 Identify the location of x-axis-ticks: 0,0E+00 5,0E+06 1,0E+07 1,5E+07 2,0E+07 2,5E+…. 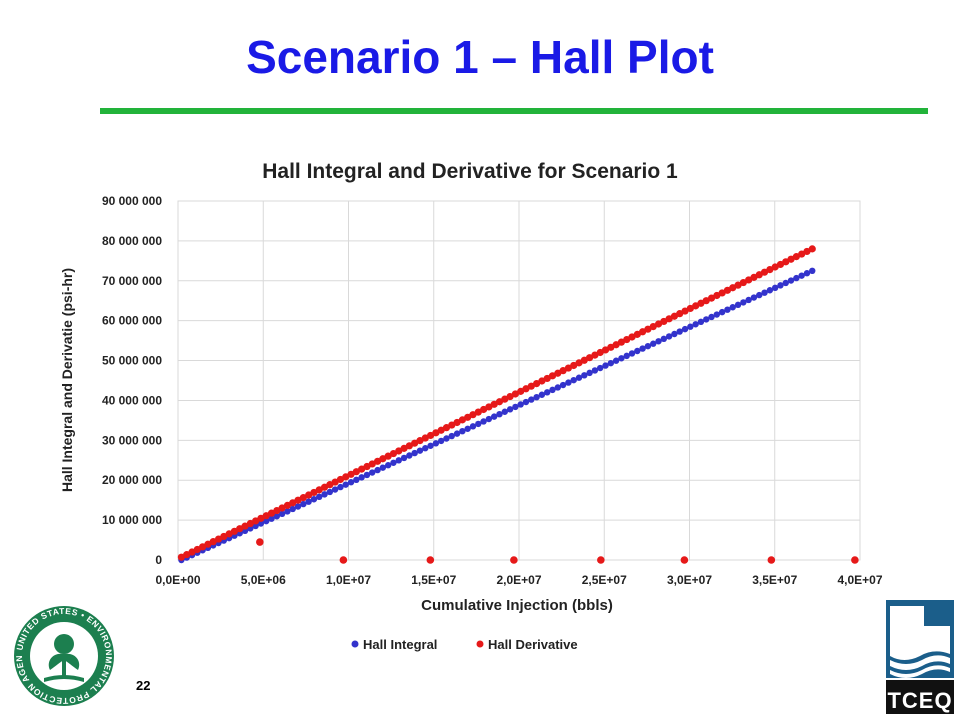
(518, 580).